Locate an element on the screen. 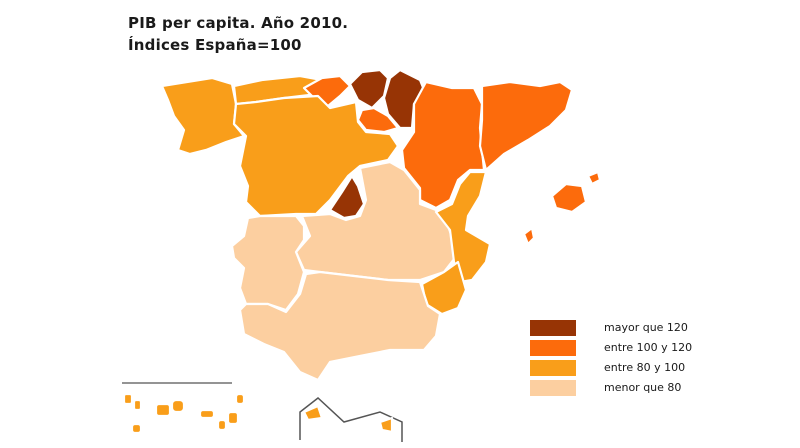 This screenshot has height=448, width=800. legend-item: entre 100 y 120 is located at coordinates (611, 347).